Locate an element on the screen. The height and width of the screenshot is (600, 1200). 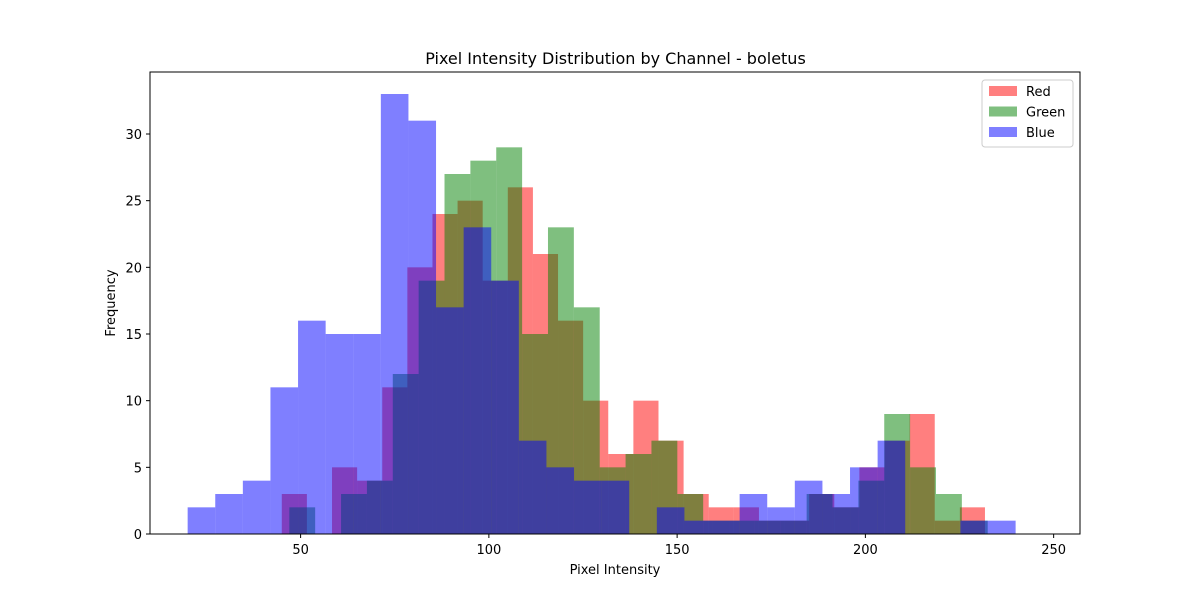
legend: Red Green Blue is located at coordinates (1027, 113).